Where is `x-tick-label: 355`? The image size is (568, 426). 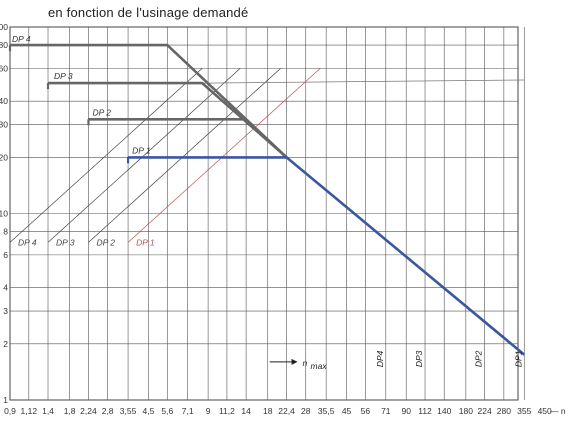 x-tick-label: 355 is located at coordinates (524, 411).